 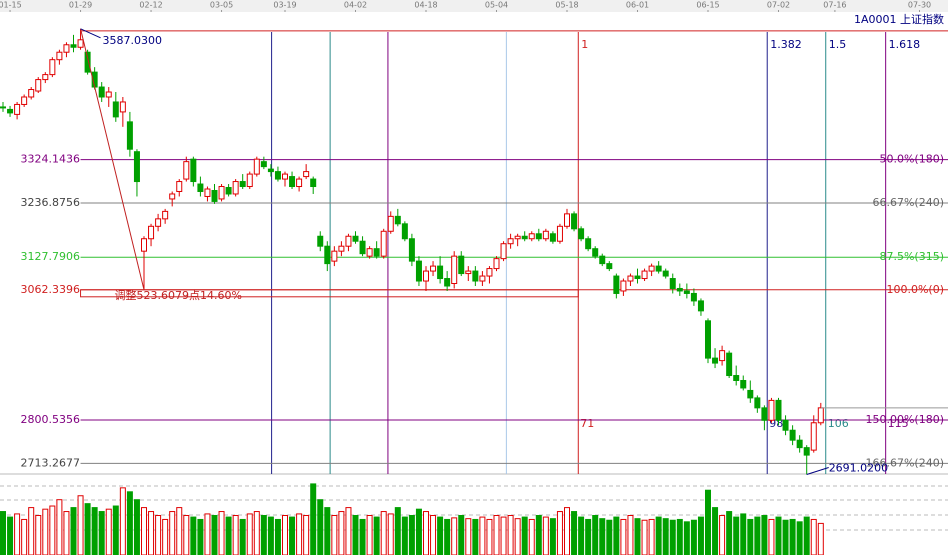 What do you see at coordinates (904, 462) in the screenshot?
I see `level-tag: 166.67%(240)` at bounding box center [904, 462].